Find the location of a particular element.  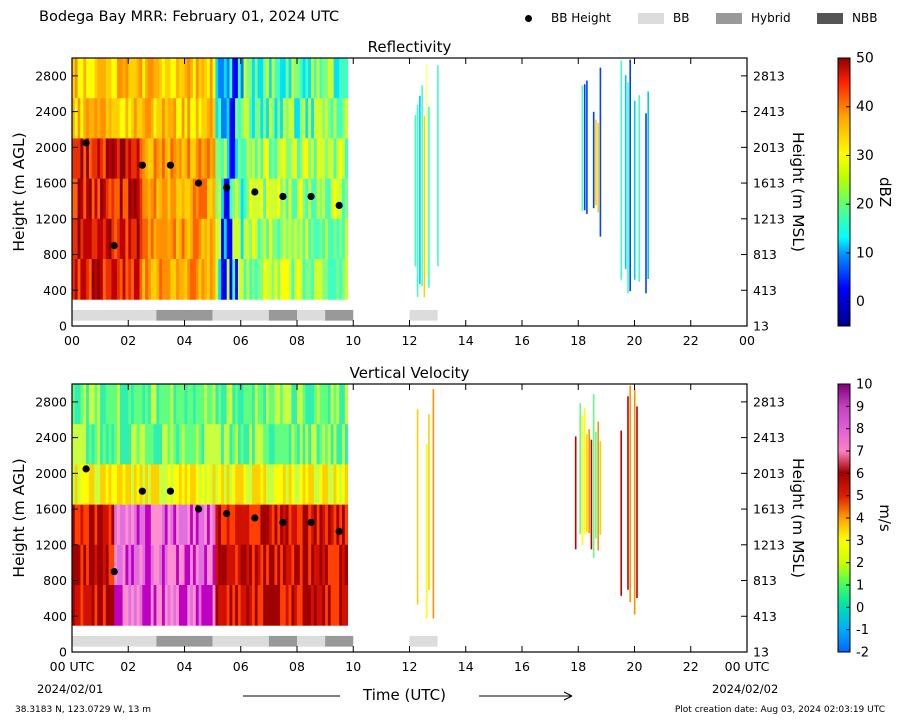

bb-height-point is located at coordinates (311, 196).